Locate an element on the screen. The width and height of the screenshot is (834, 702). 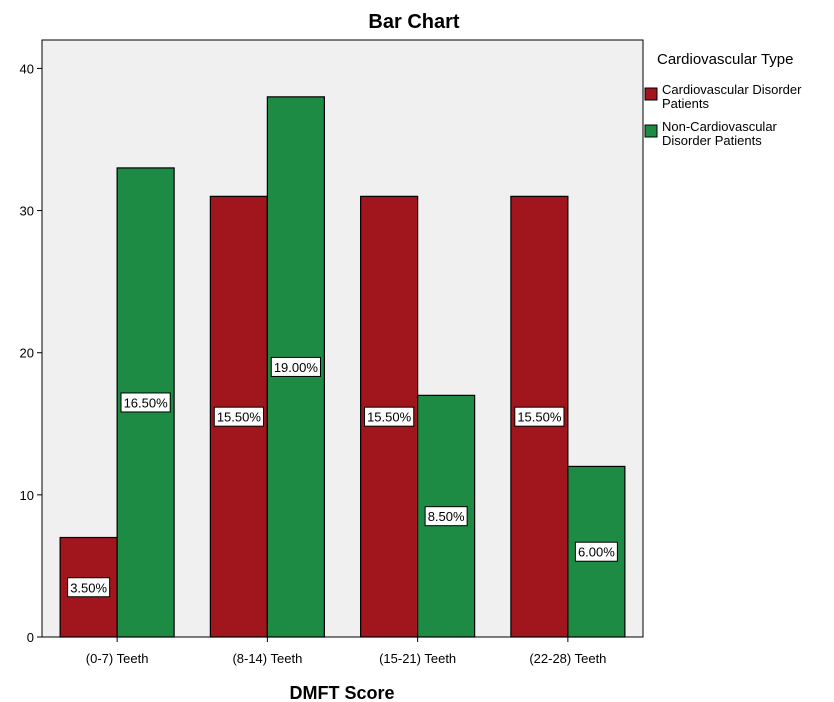
y-tick-label: 0 is located at coordinates (30, 637).